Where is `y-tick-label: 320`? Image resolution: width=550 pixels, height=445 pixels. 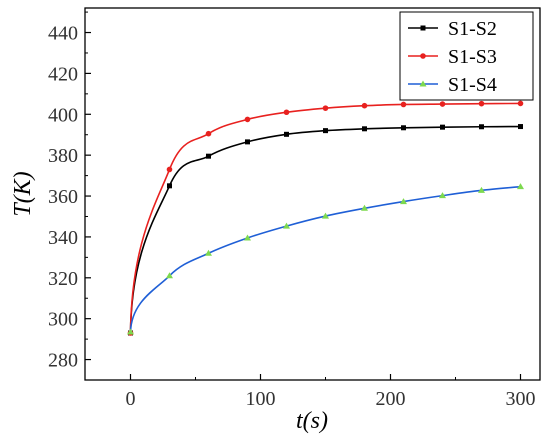 y-tick-label: 320 is located at coordinates (63, 279).